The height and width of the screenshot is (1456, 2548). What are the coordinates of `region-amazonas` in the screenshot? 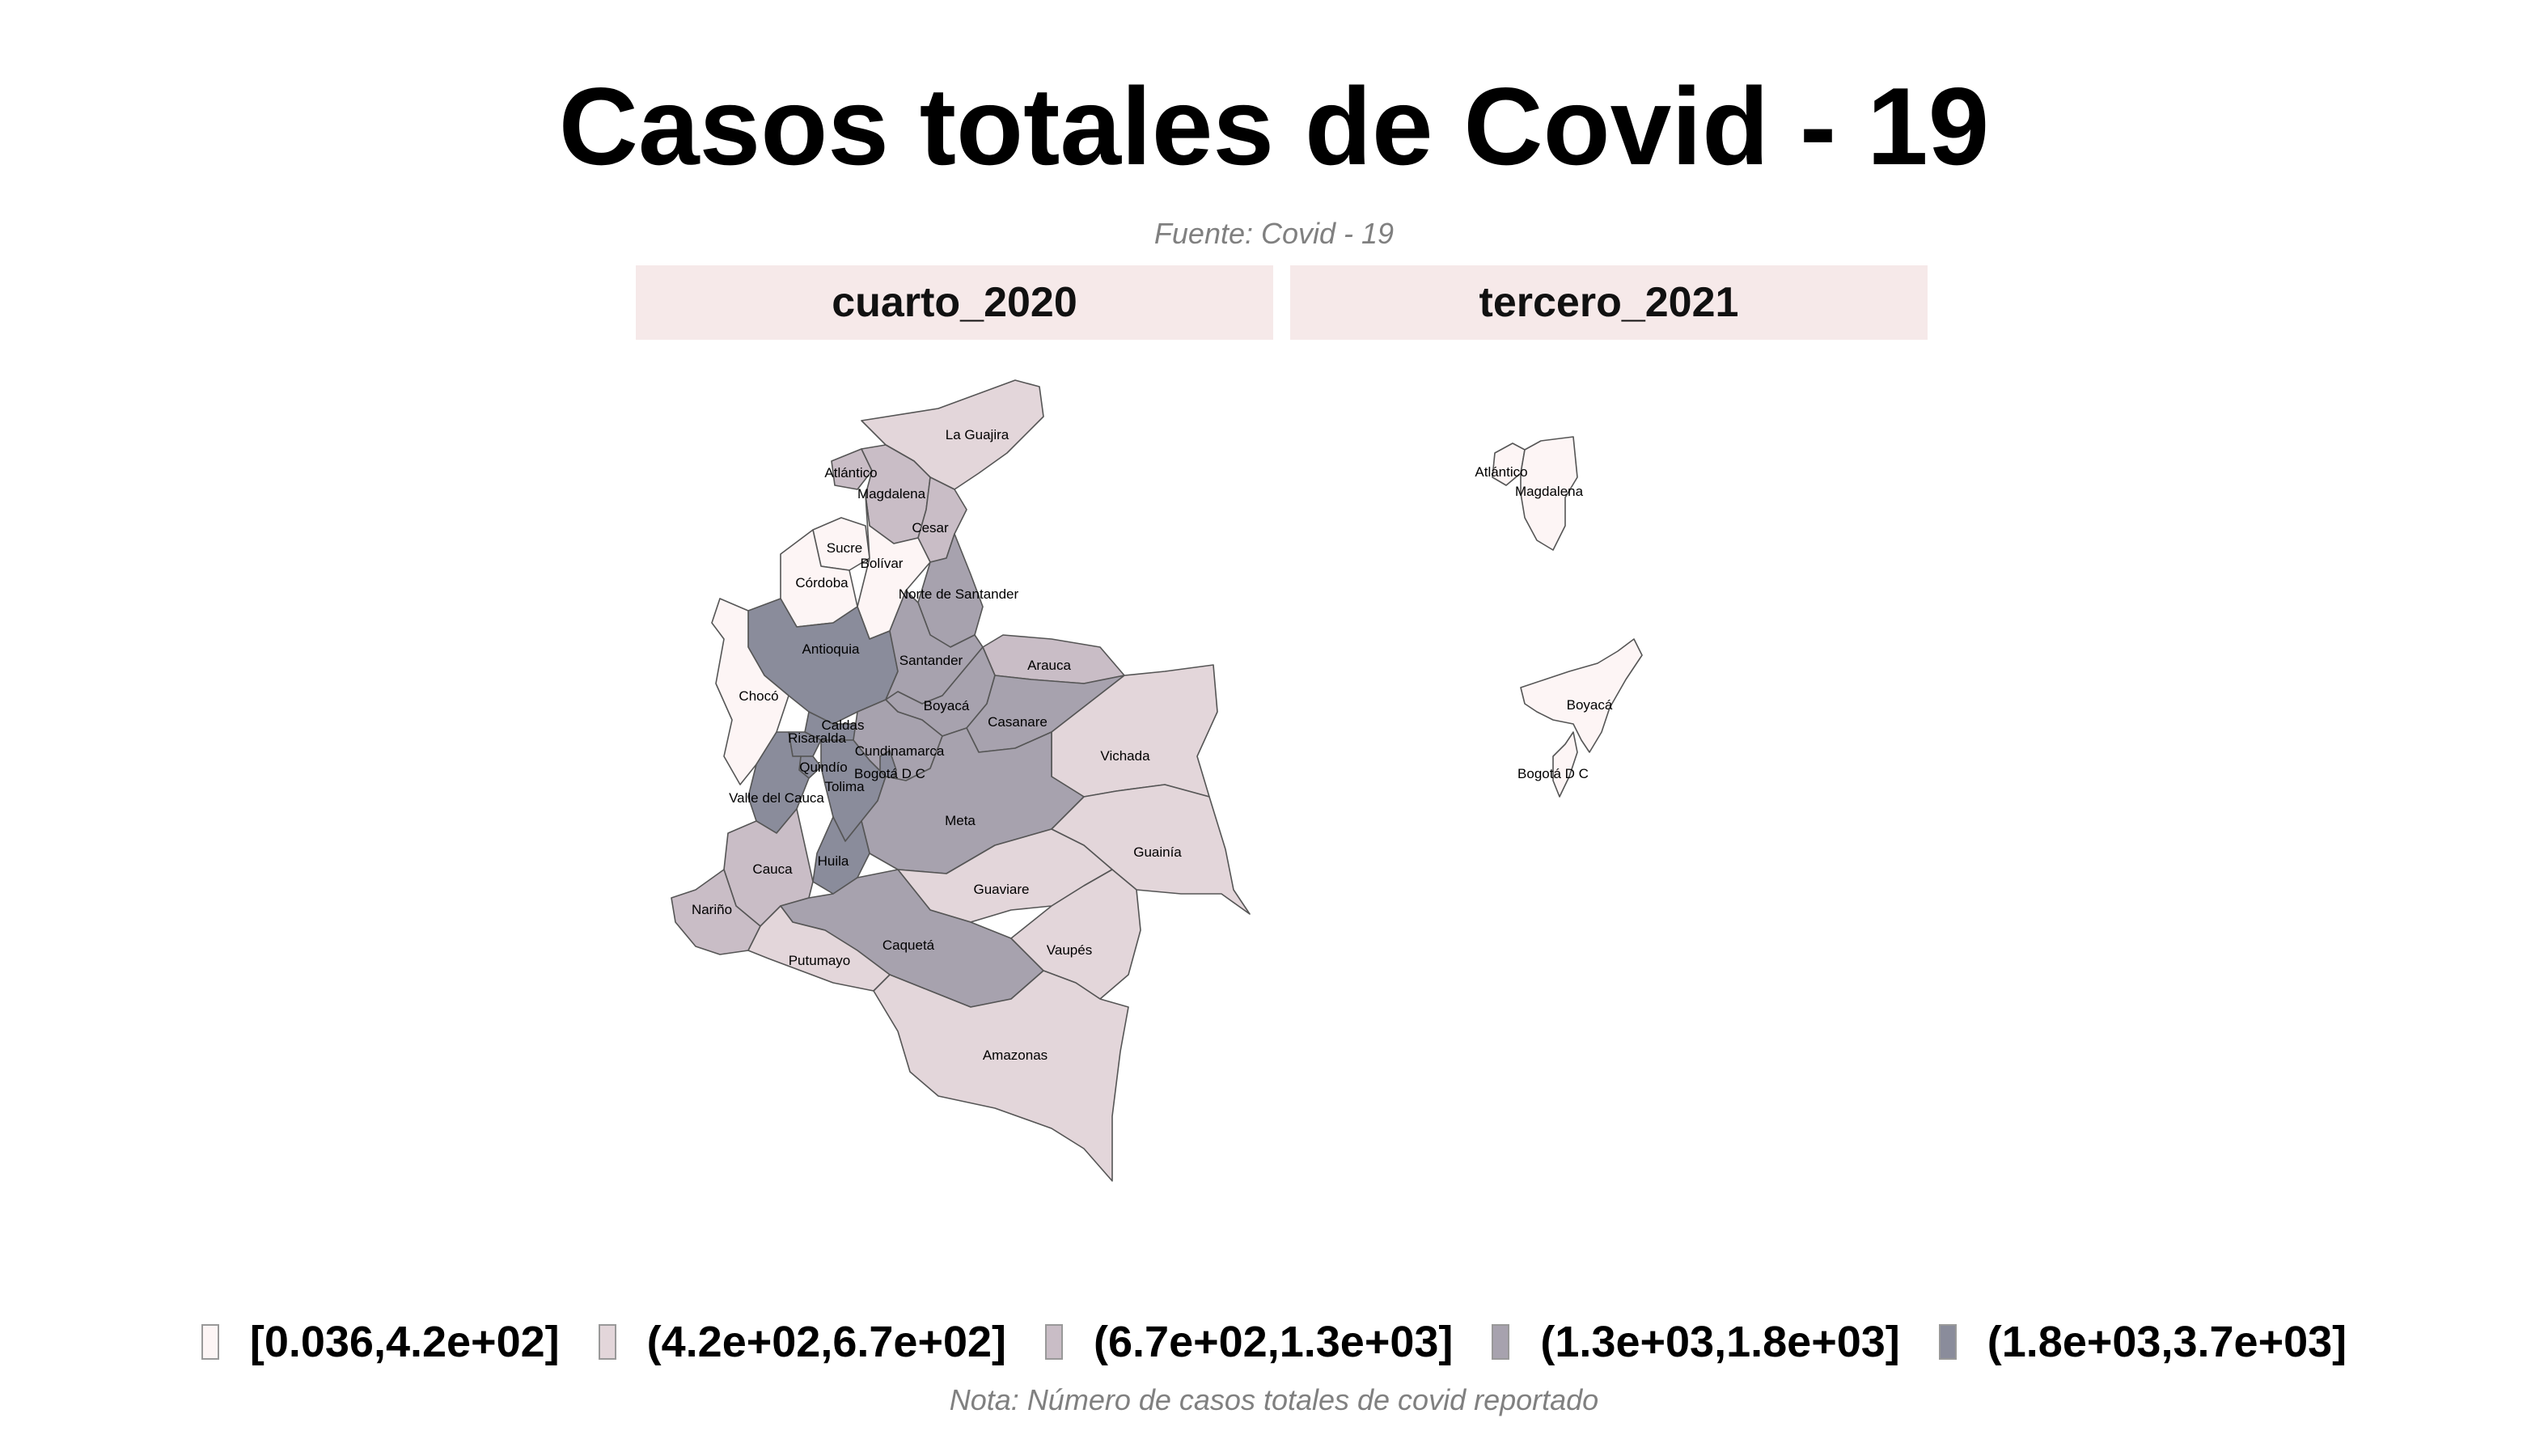 It's located at (1001, 1076).